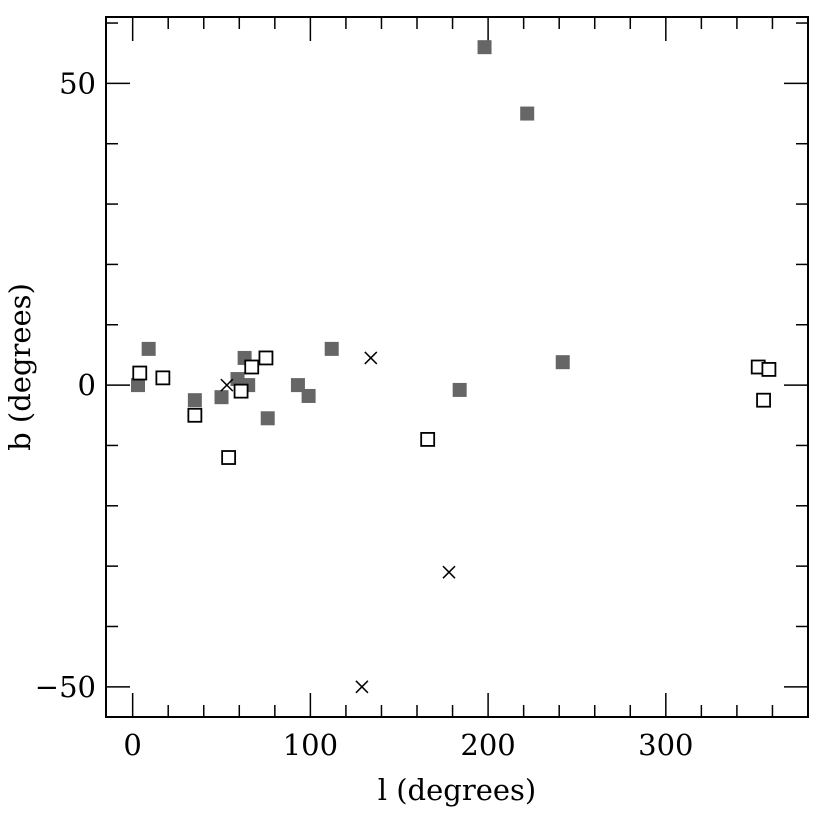 This screenshot has height=817, width=830. Describe the element at coordinates (665, 745) in the screenshot. I see `x-tick-label: 300` at that location.